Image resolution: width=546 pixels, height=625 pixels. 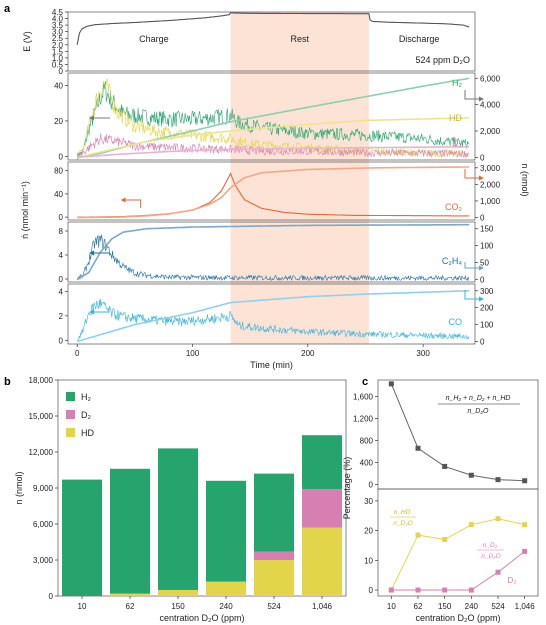 I want to click on total-percentage-line, so click(x=457, y=432).